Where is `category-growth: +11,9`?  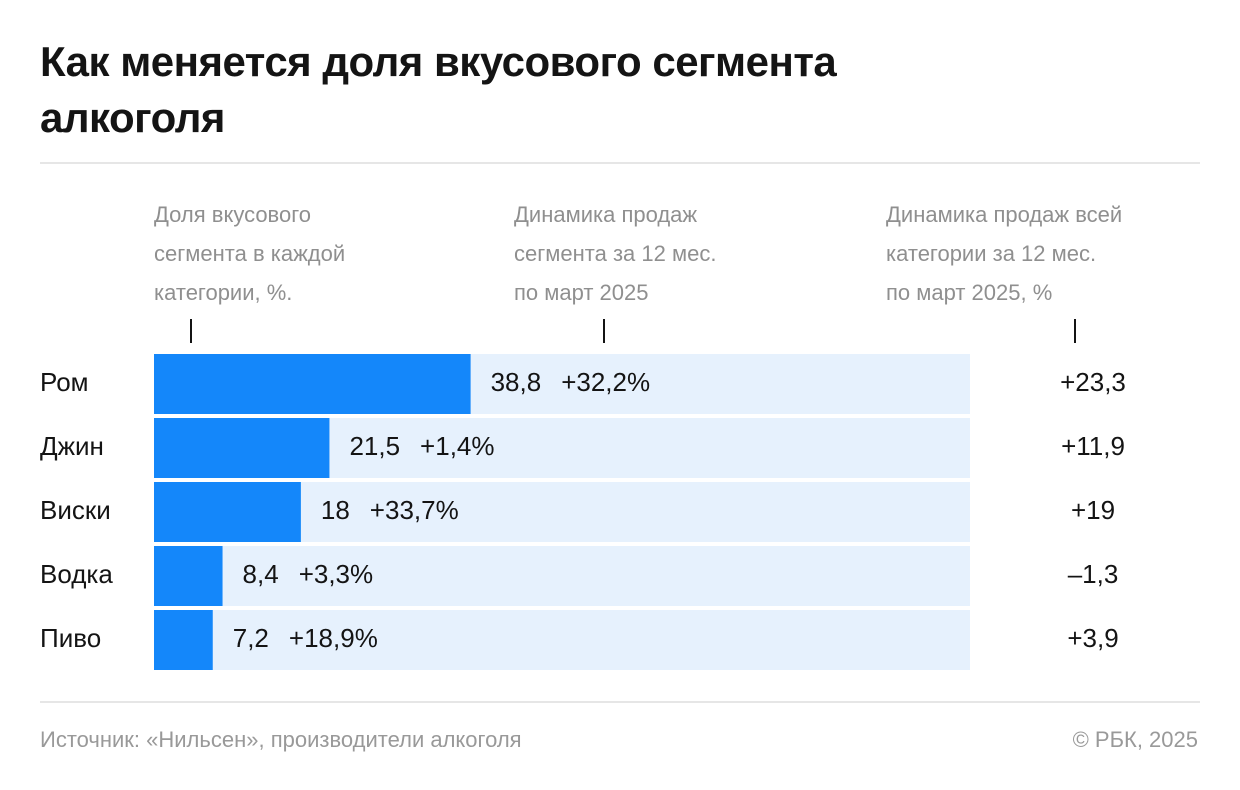 category-growth: +11,9 is located at coordinates (1093, 446).